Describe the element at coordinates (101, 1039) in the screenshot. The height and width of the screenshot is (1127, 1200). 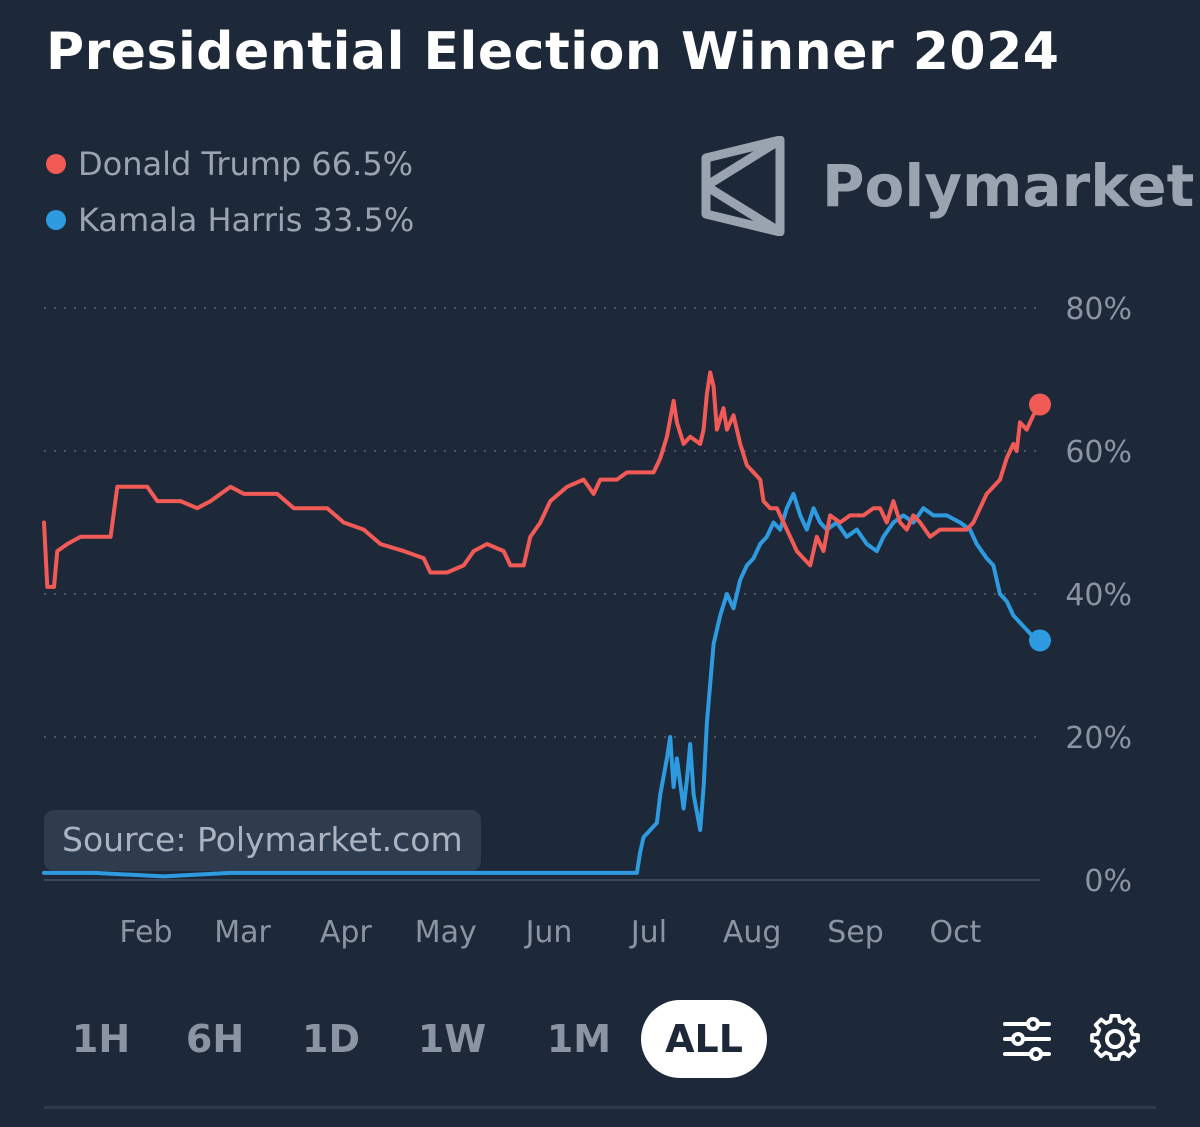
I see `range-button-1h: 1H` at that location.